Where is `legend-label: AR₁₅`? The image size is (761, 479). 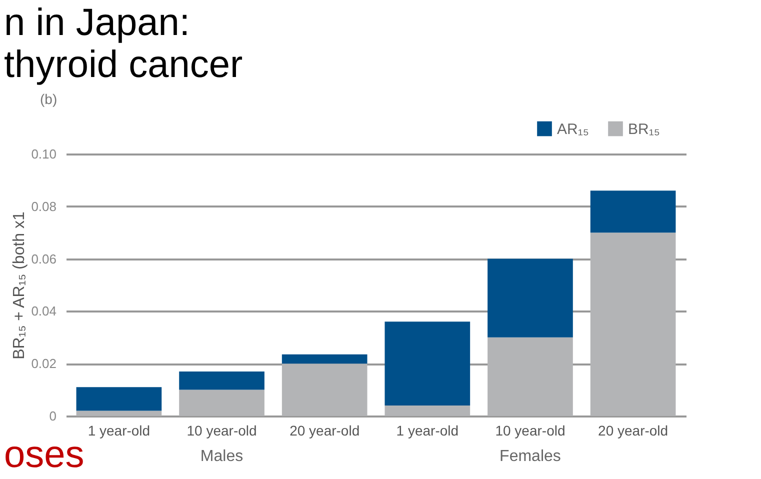
legend-label: AR₁₅ is located at coordinates (573, 129).